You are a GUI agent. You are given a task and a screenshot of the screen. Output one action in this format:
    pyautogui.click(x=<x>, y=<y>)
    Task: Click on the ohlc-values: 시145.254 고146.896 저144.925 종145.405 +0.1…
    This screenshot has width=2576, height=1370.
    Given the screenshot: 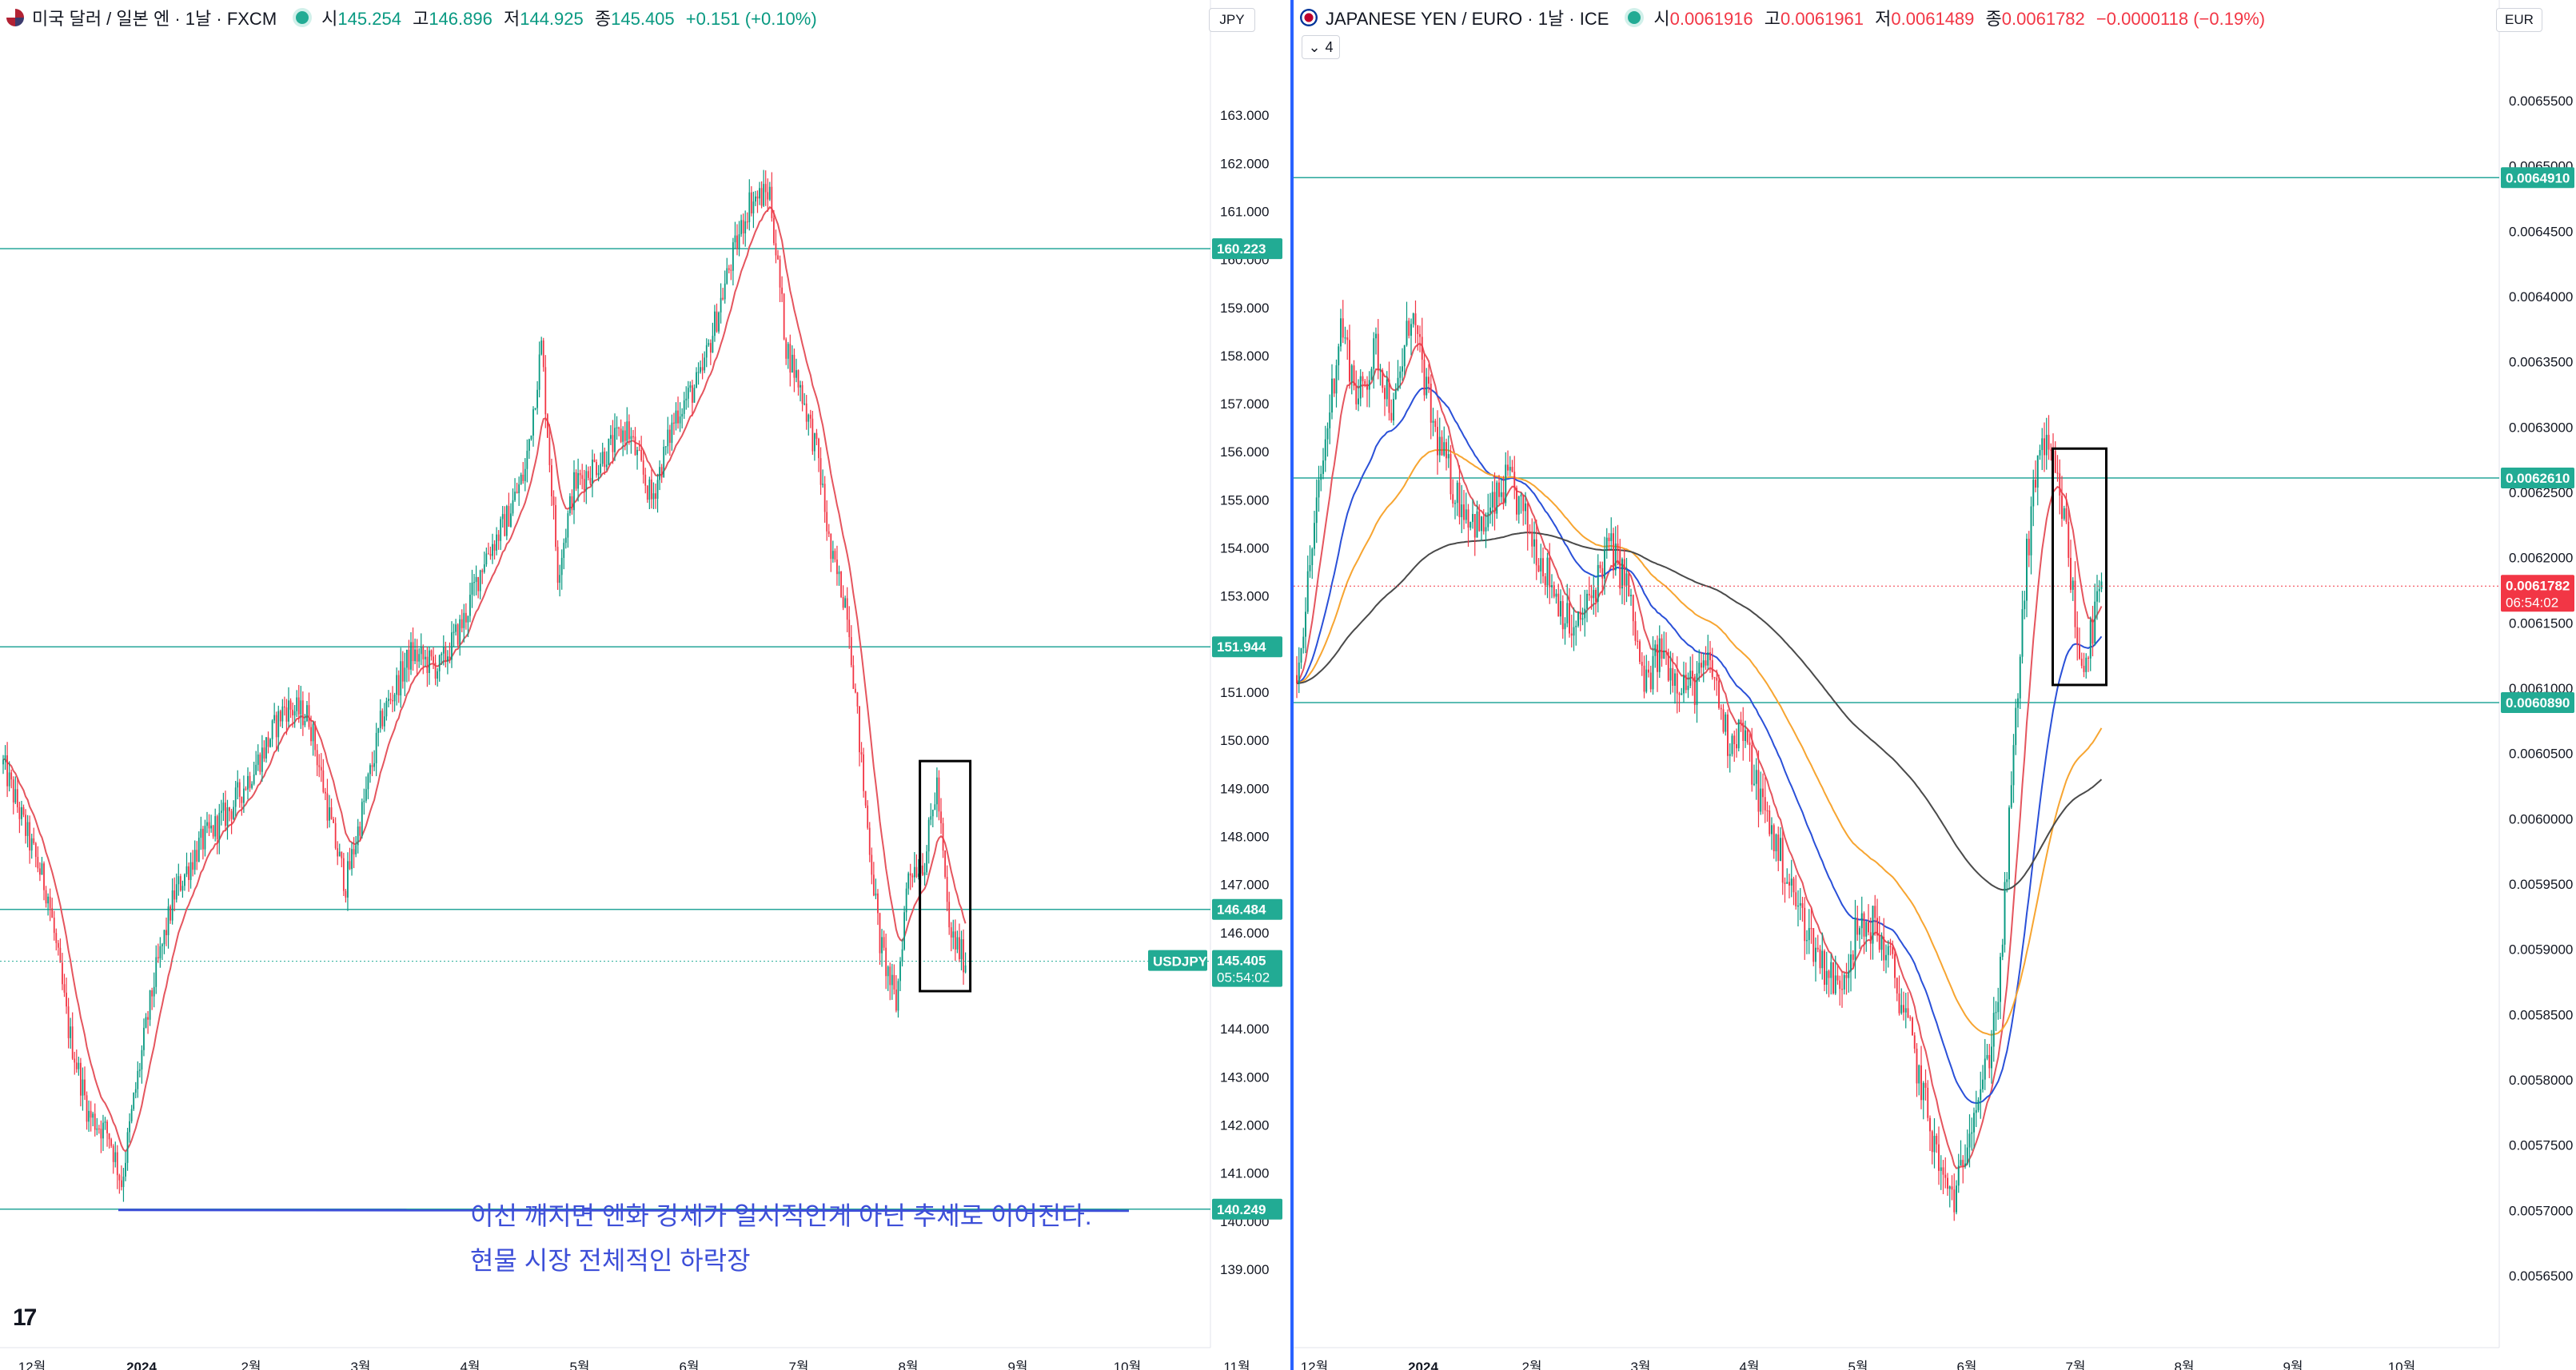 What is the action you would take?
    pyautogui.click(x=569, y=19)
    